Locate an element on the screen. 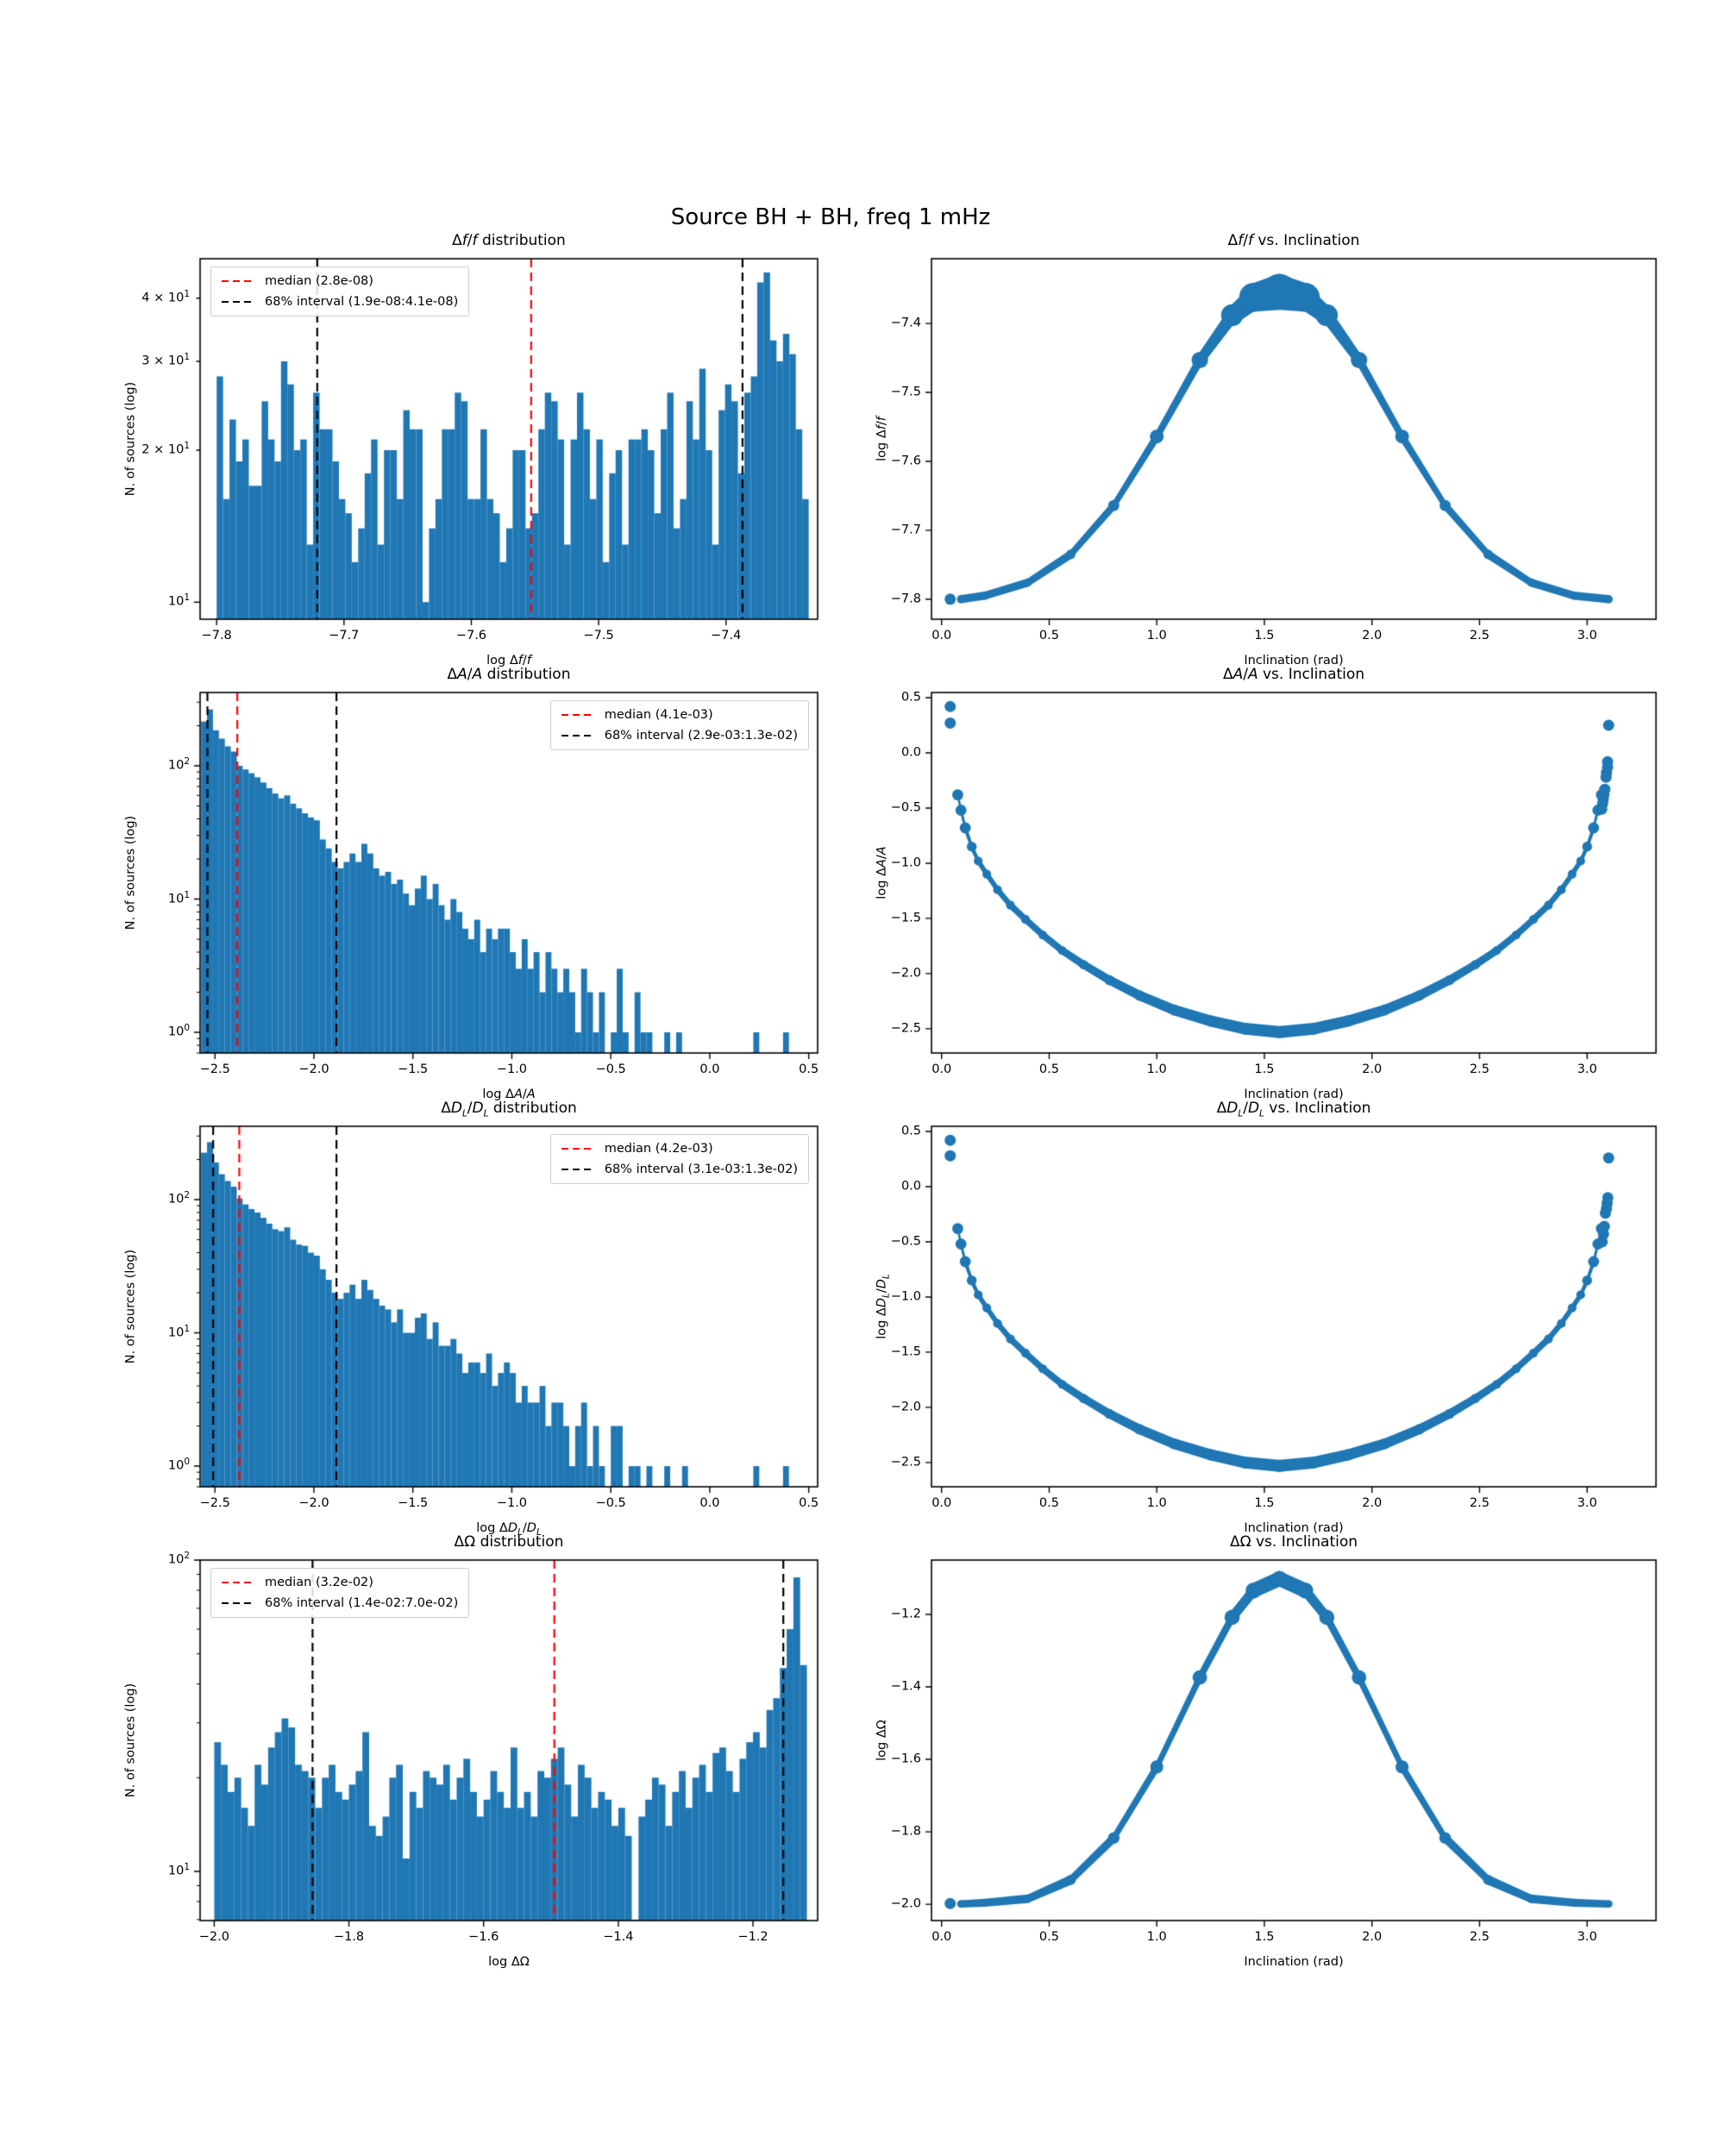 The width and height of the screenshot is (1725, 2156). legend-interval-entry: 68% interval (3.1e-03:1.3e-02) is located at coordinates (679, 1169).